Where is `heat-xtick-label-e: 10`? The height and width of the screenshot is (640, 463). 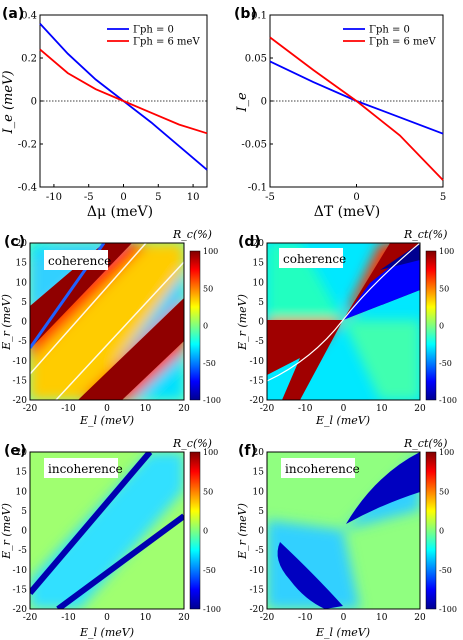 heat-xtick-label-e: 10 is located at coordinates (146, 618).